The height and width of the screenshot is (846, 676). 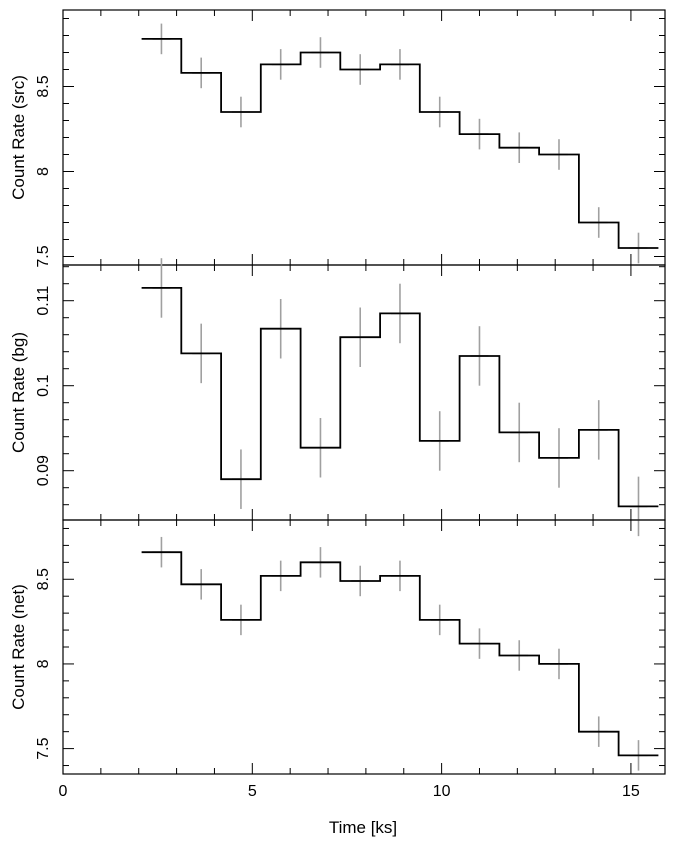 What do you see at coordinates (18, 137) in the screenshot?
I see `y-axis-title: Count Rate (src)` at bounding box center [18, 137].